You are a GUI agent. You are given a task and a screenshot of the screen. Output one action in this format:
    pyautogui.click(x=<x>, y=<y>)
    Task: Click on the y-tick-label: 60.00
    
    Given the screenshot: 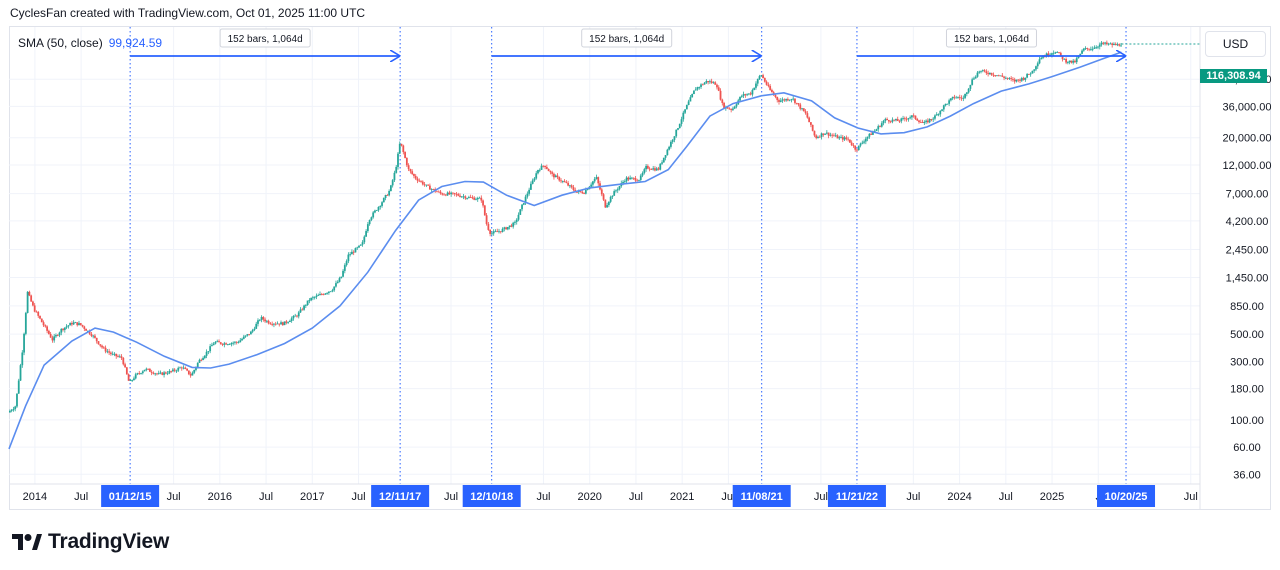 What is the action you would take?
    pyautogui.click(x=1247, y=448)
    